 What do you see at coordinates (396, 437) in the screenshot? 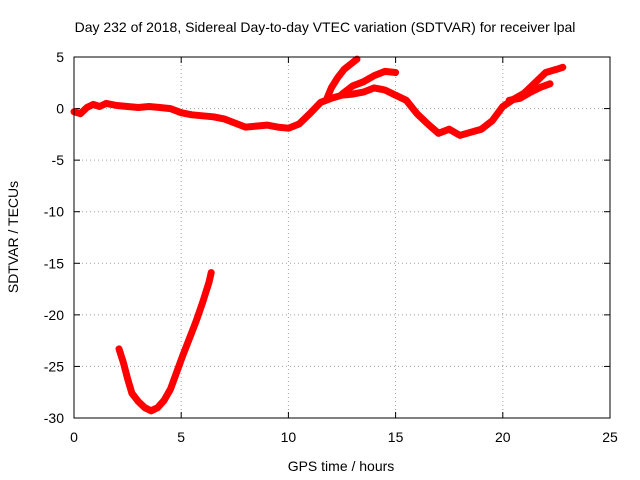
I see `x-tick-label: 15` at bounding box center [396, 437].